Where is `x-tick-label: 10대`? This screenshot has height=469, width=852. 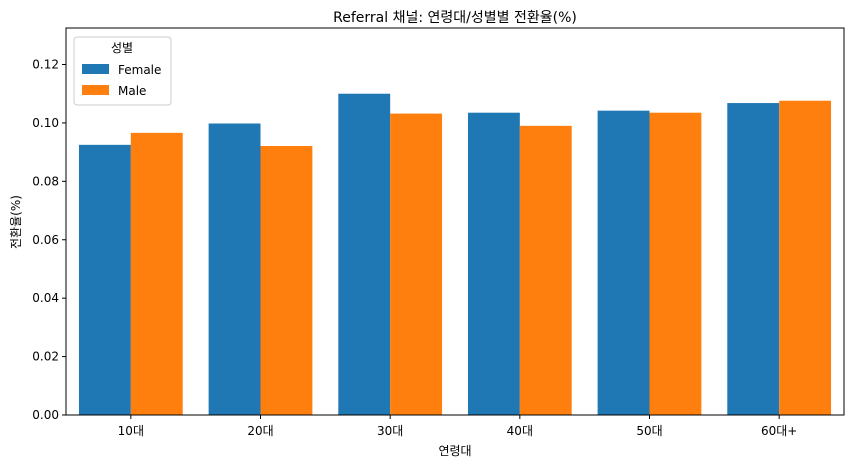 x-tick-label: 10대 is located at coordinates (131, 431).